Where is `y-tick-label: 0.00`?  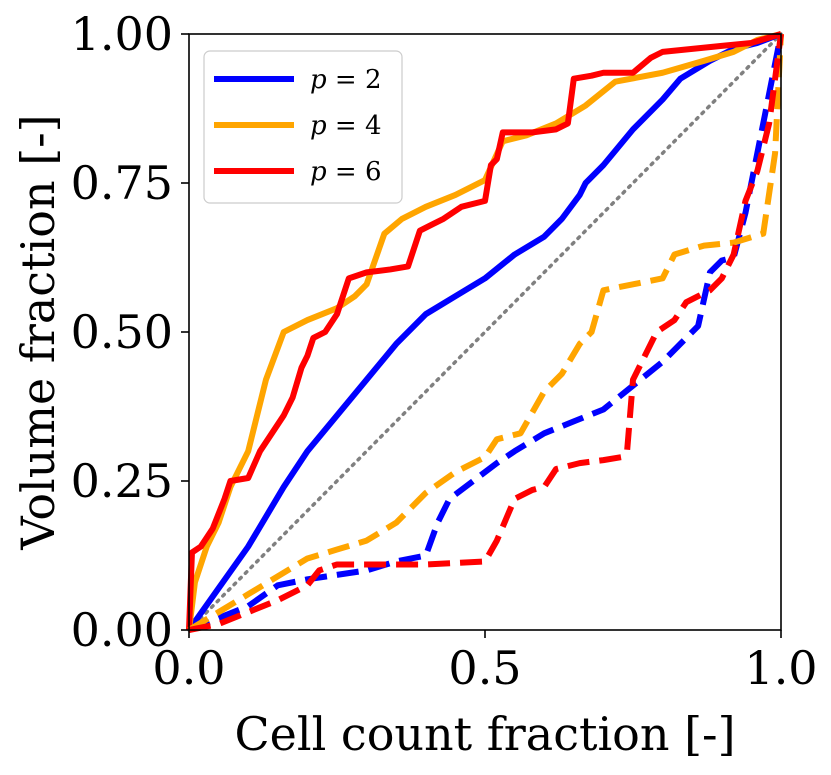 y-tick-label: 0.00 is located at coordinates (122, 630).